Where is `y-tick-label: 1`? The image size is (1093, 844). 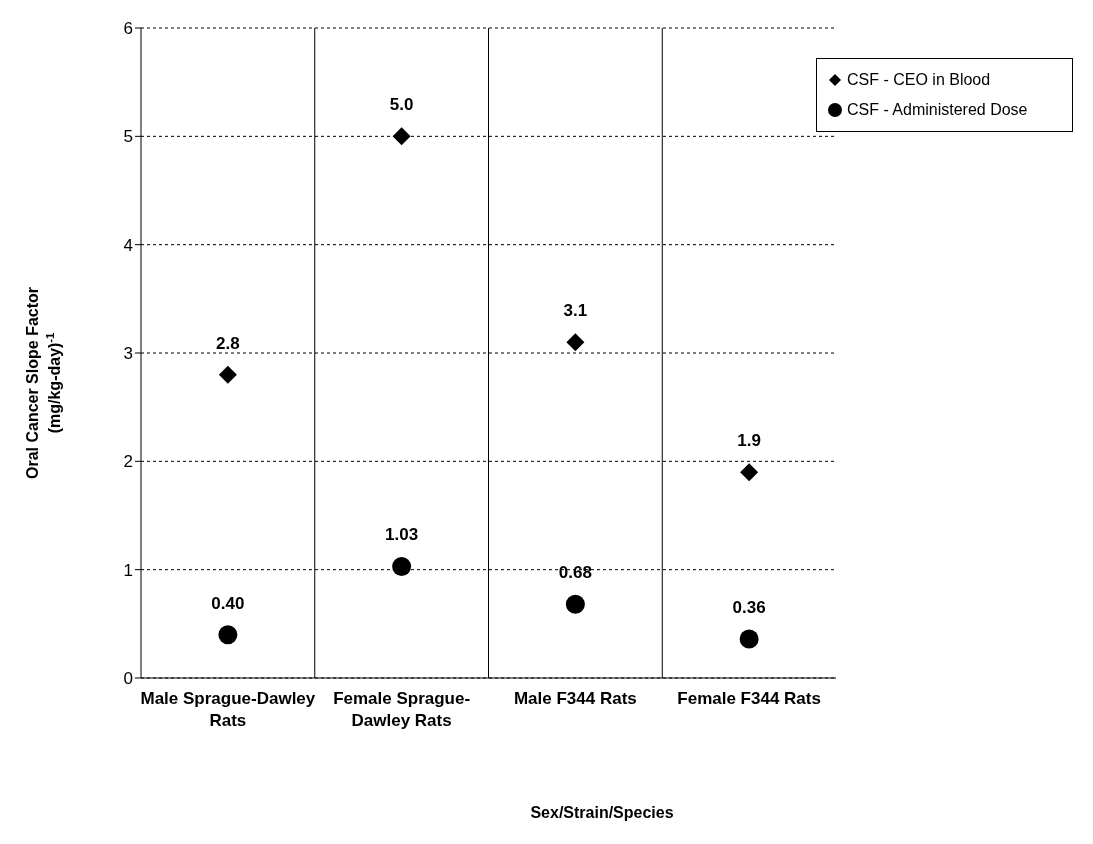 y-tick-label: 1 is located at coordinates (128, 570).